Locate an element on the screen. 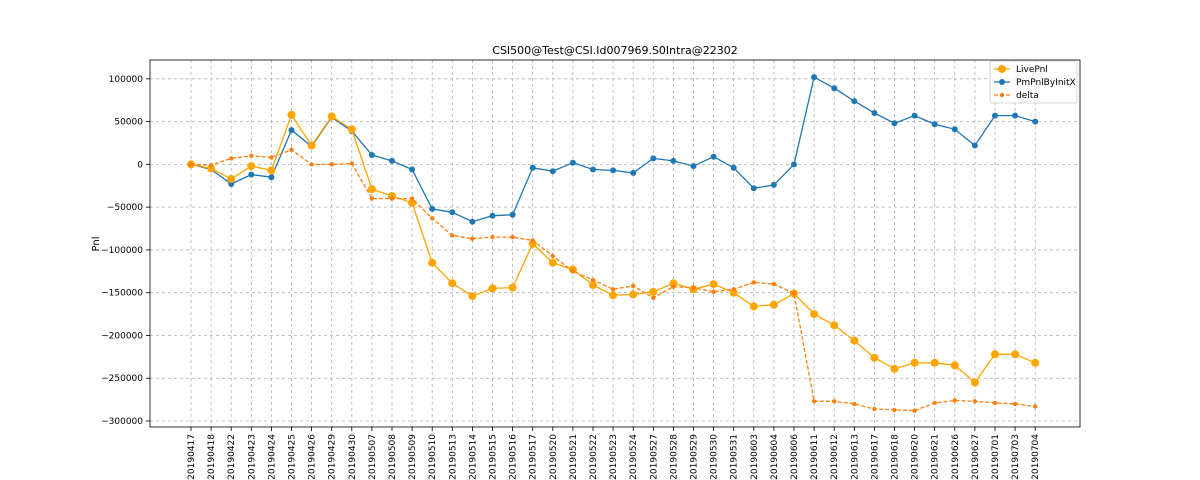 The height and width of the screenshot is (480, 1200). x-tick-label: 20190618 is located at coordinates (896, 457).